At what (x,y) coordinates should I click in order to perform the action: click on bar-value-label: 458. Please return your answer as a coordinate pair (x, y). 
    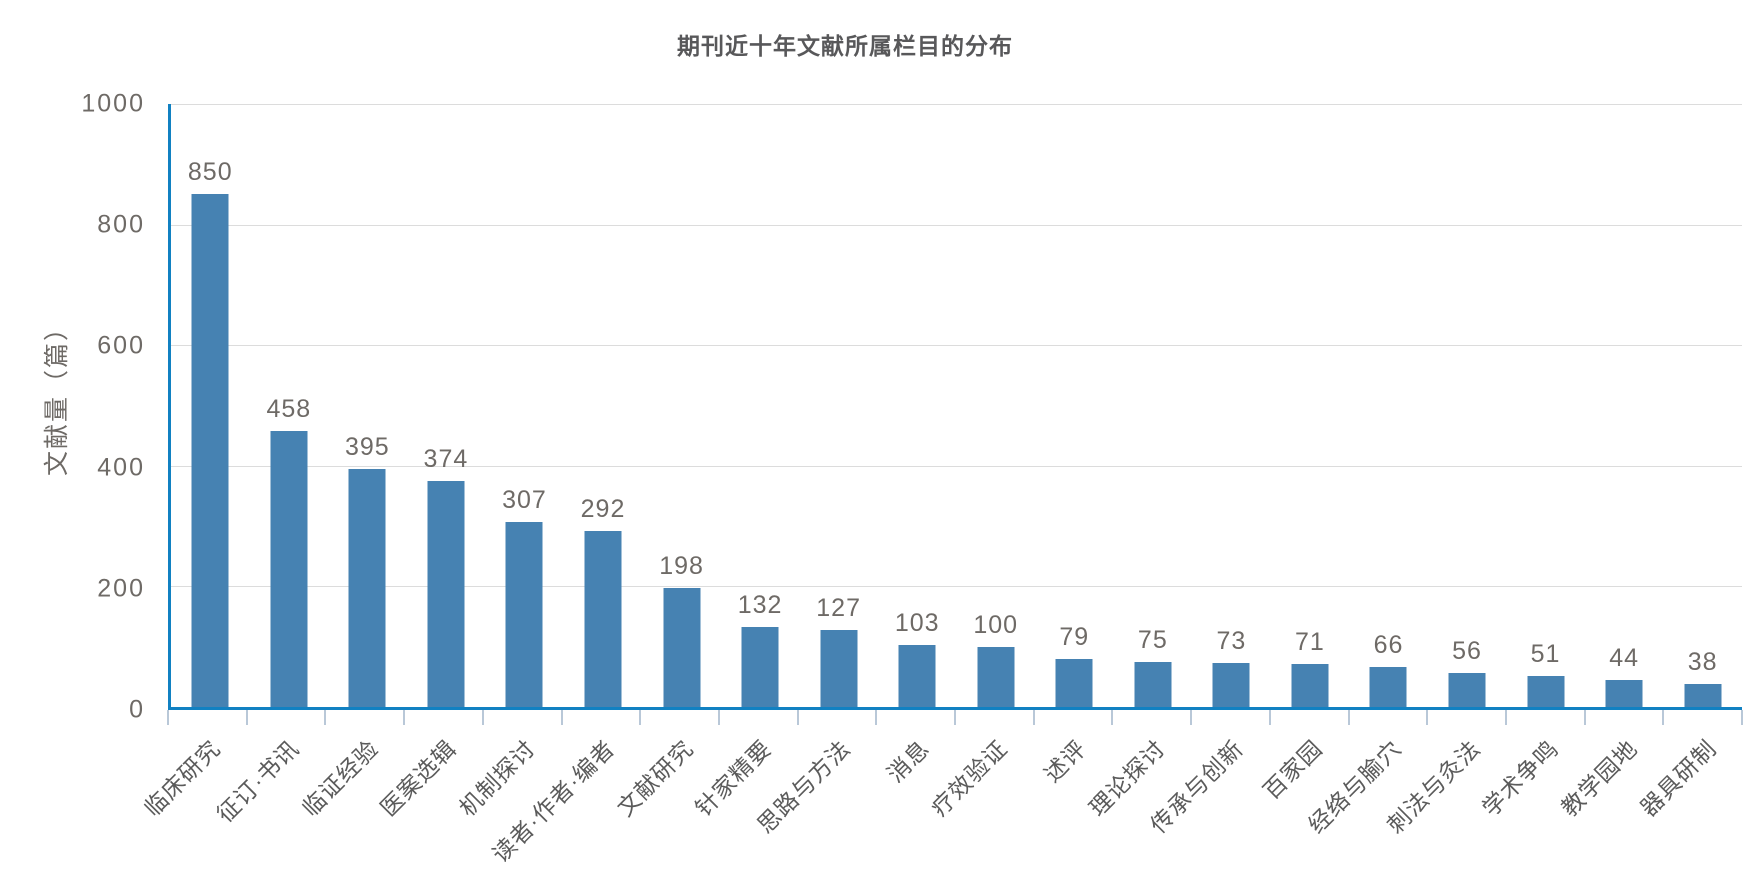
    Looking at the image, I should click on (289, 408).